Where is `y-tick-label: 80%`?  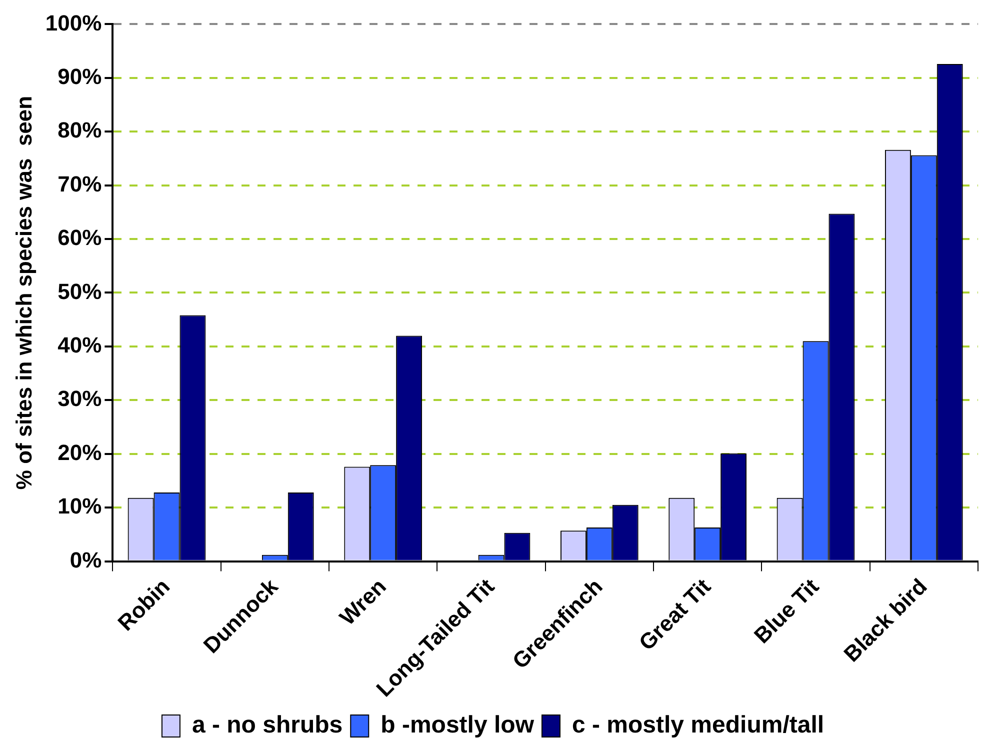 y-tick-label: 80% is located at coordinates (80, 130).